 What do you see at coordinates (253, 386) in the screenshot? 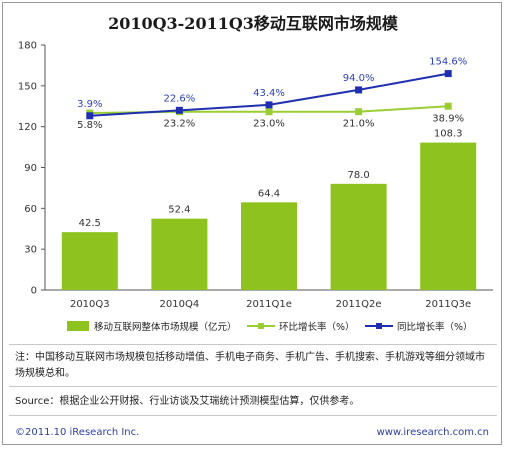
I see `divider-middle` at bounding box center [253, 386].